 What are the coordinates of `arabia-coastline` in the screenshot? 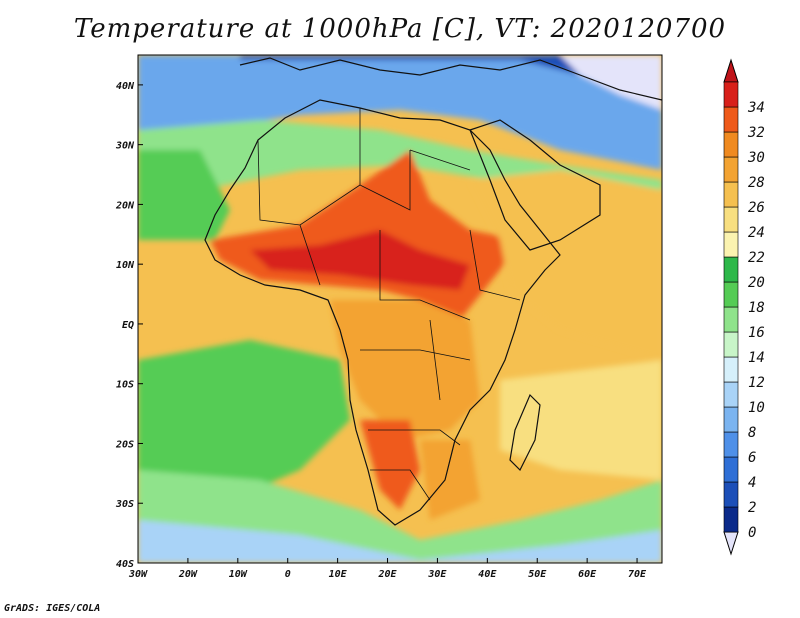 It's located at (535, 185).